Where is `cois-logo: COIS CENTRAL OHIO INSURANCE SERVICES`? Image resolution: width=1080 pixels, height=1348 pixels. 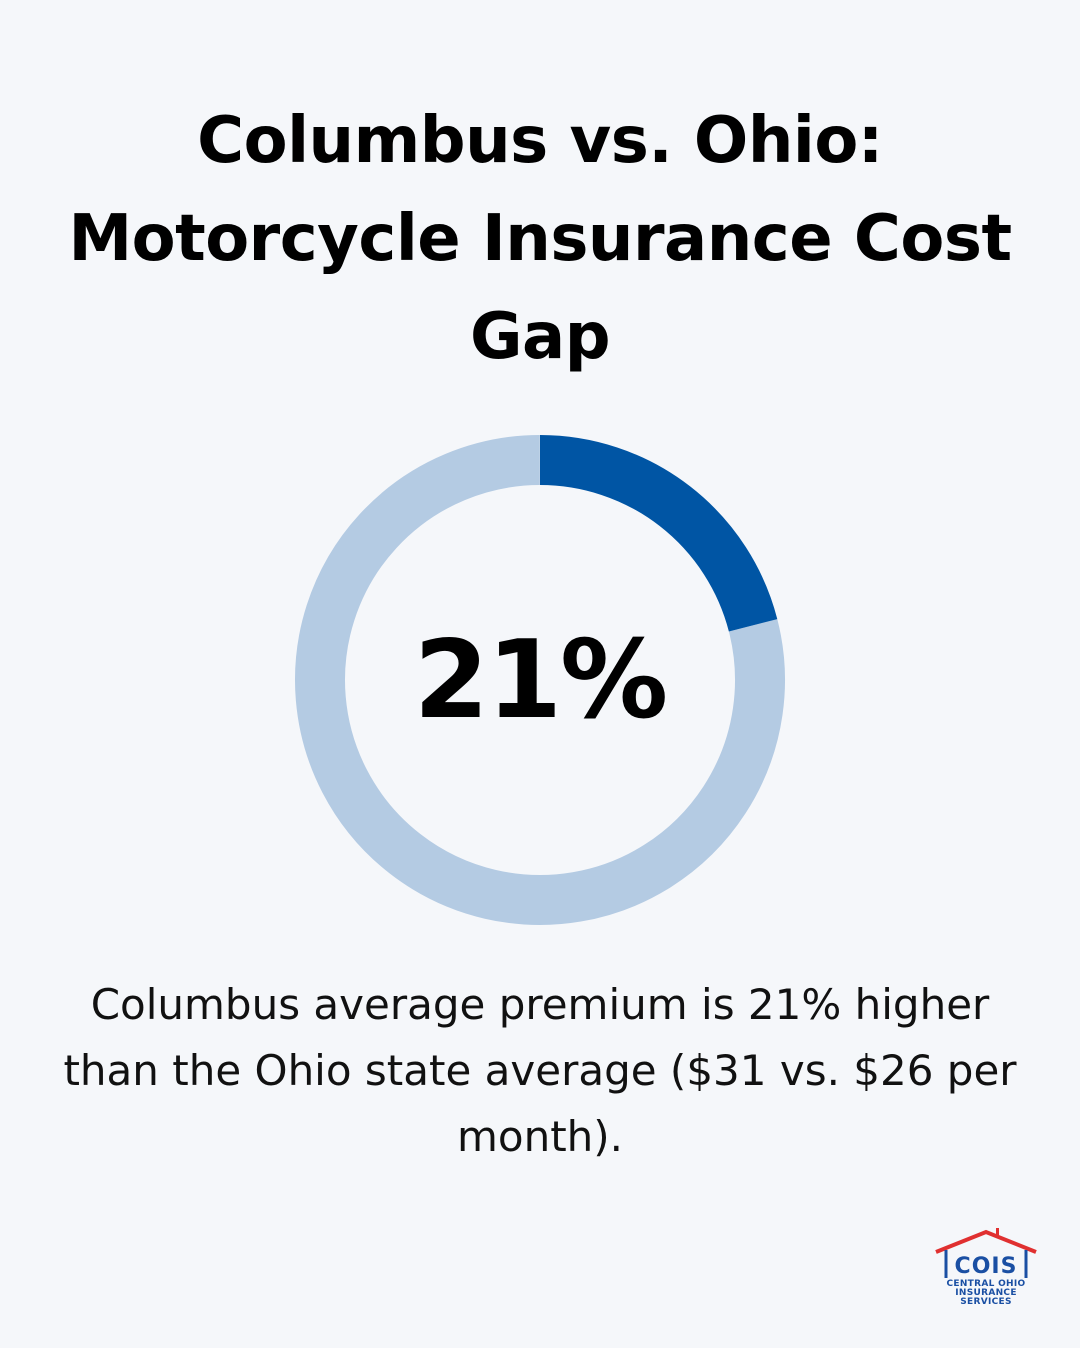 cois-logo: COIS CENTRAL OHIO INSURANCE SERVICES is located at coordinates (986, 1268).